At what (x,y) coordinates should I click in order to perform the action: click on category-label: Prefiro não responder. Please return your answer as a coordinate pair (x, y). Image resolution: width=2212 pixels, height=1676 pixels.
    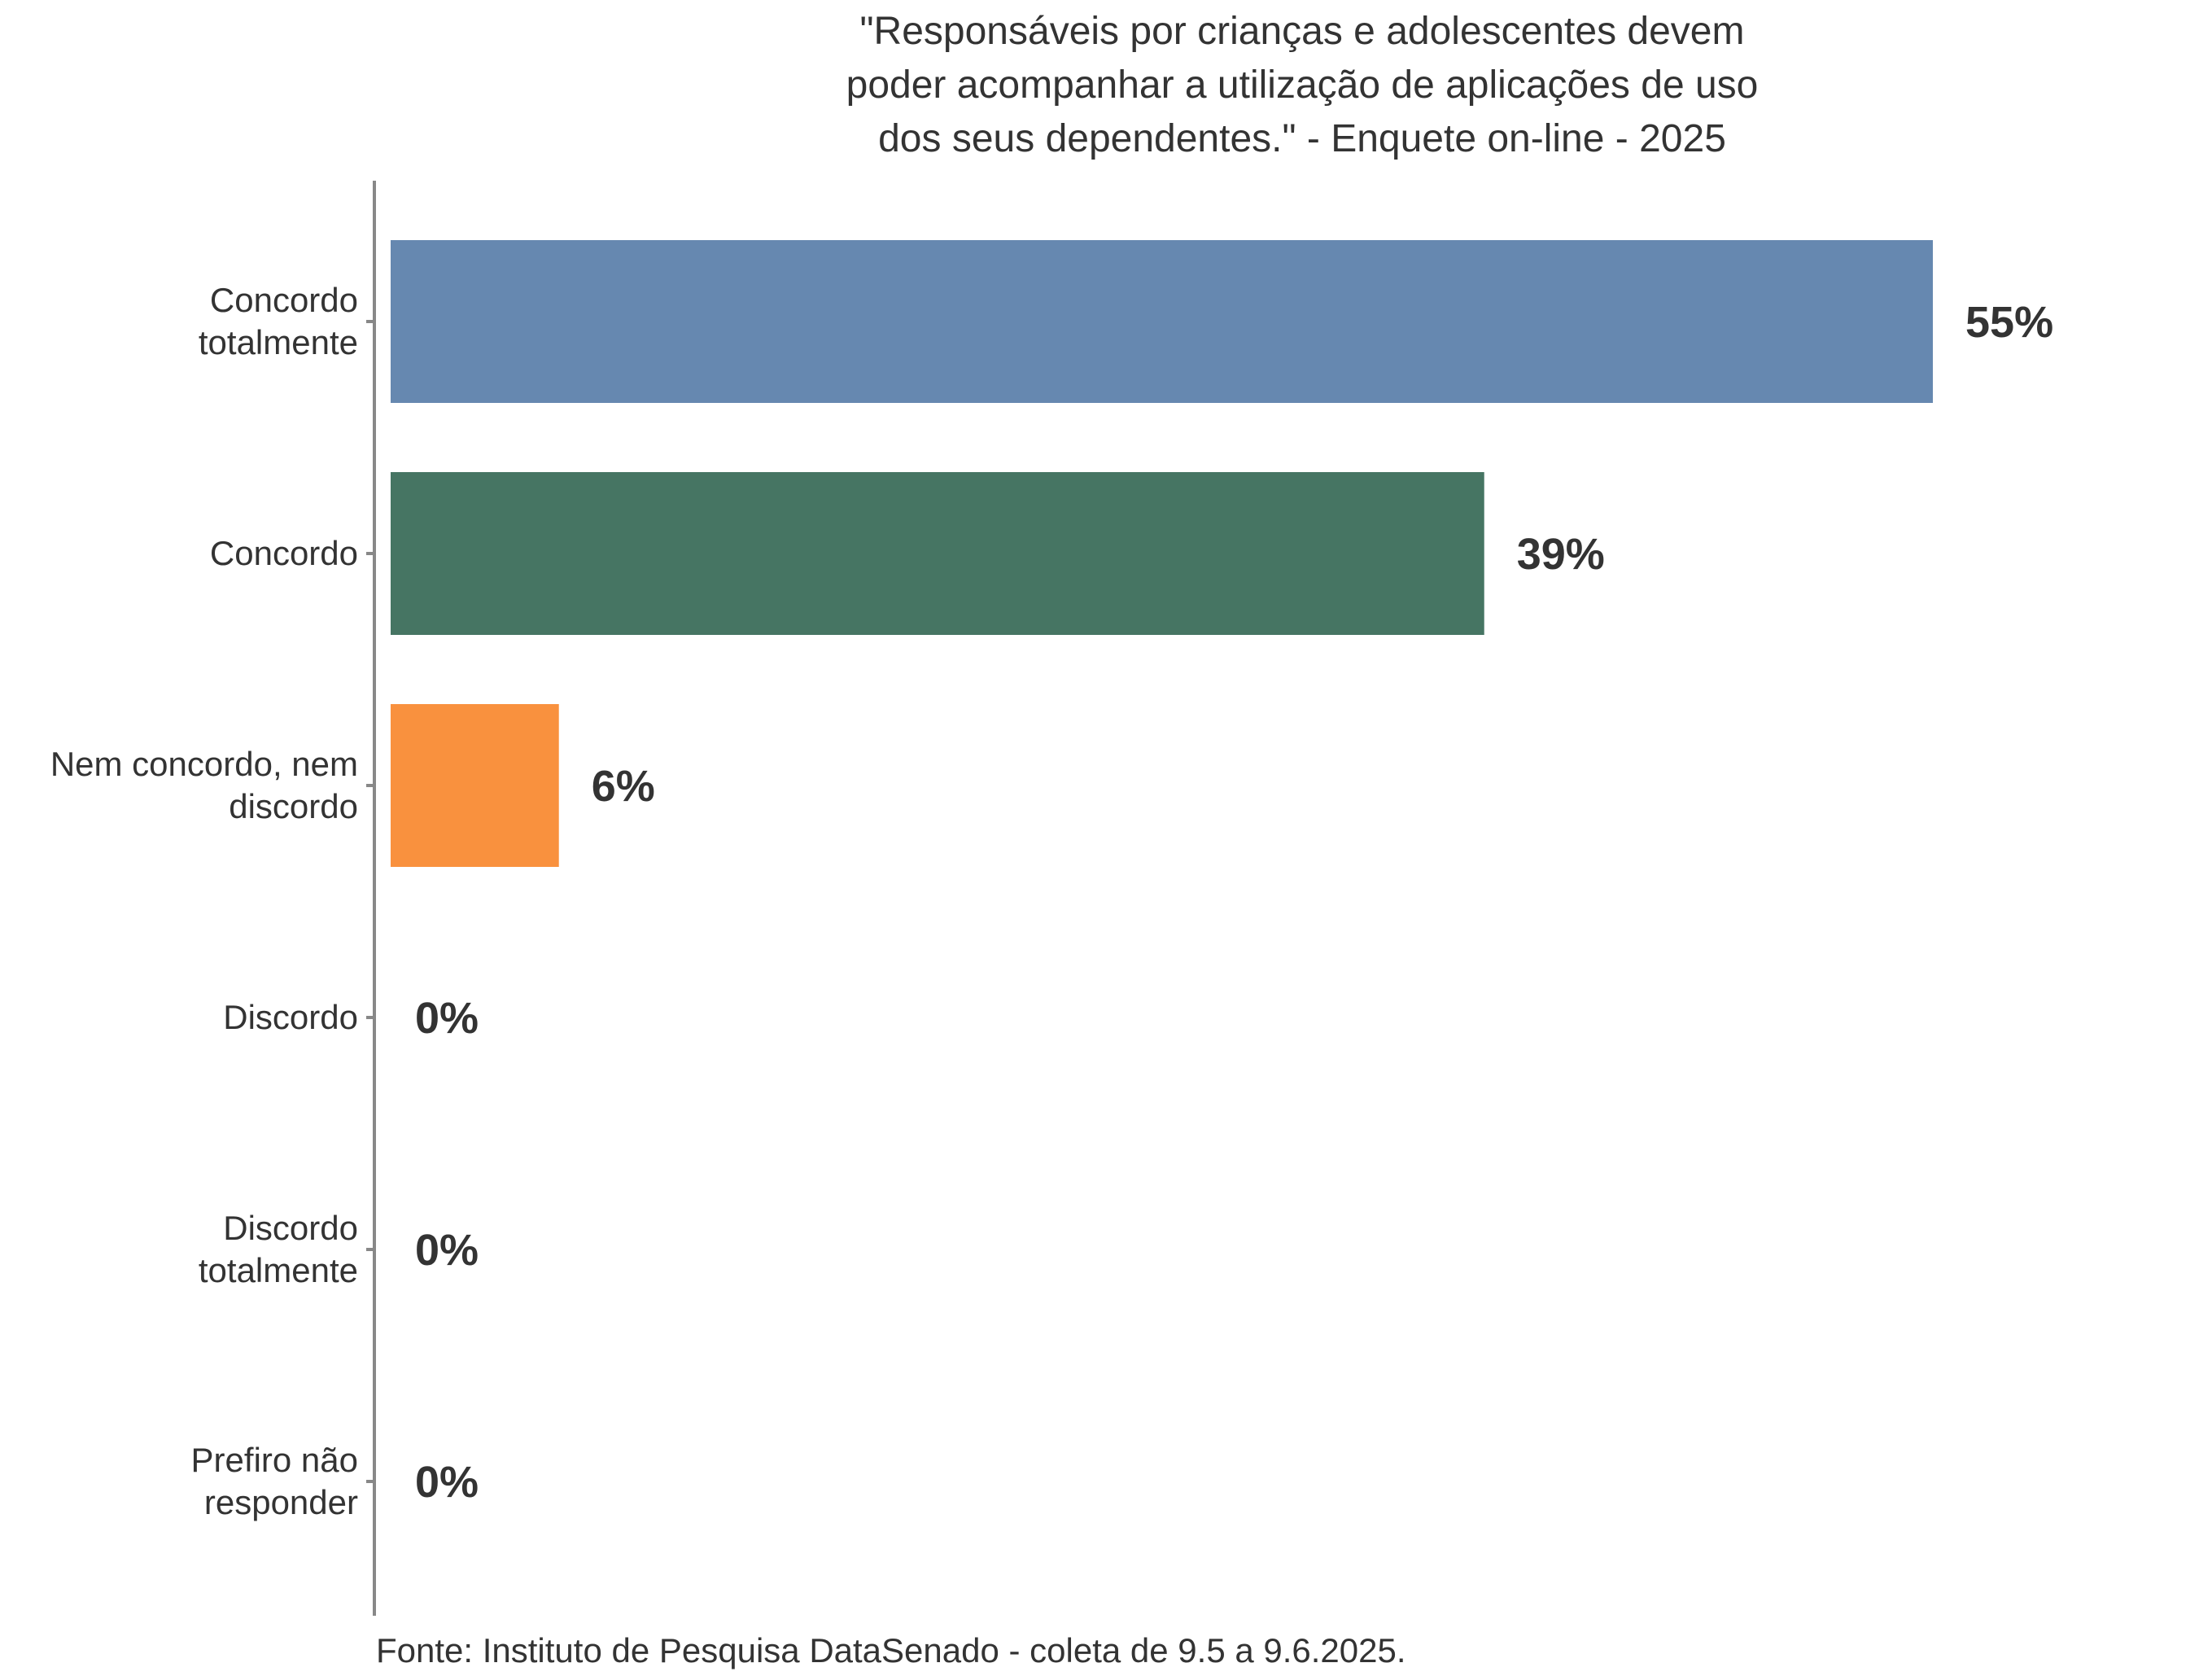
    Looking at the image, I should click on (274, 1481).